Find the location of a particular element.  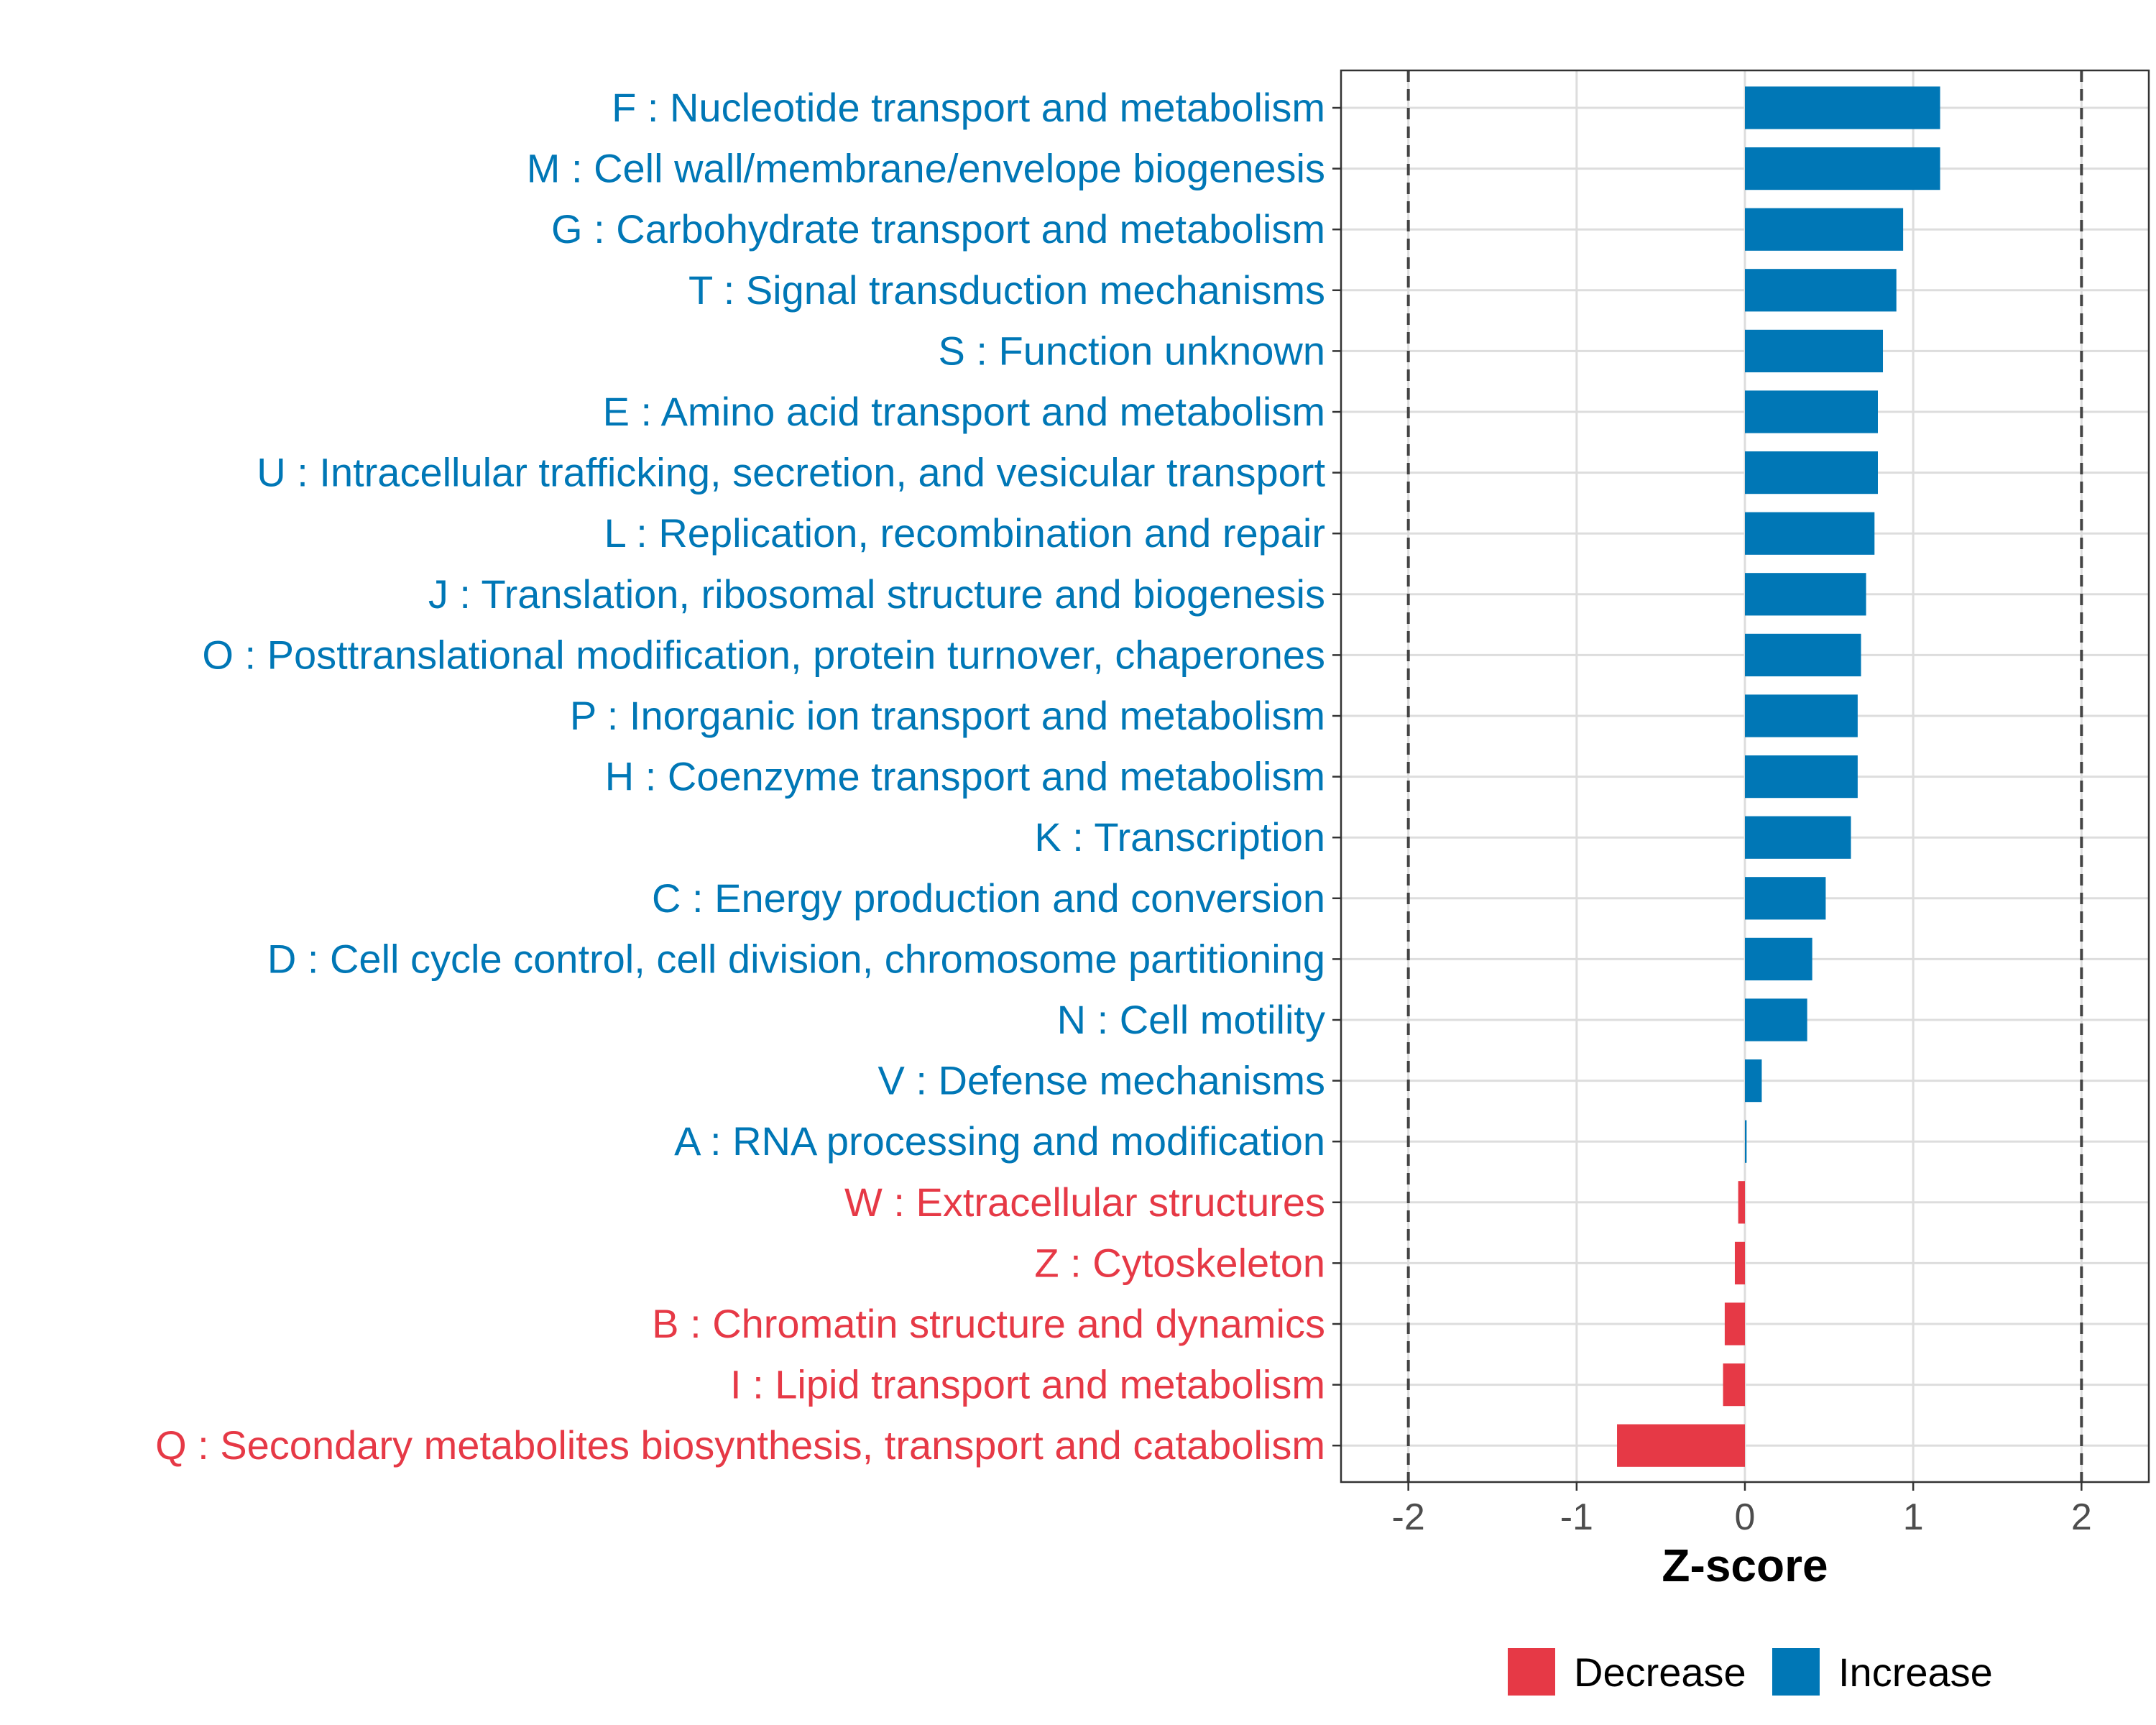

category-label: S : Function unknown is located at coordinates (1131, 350).